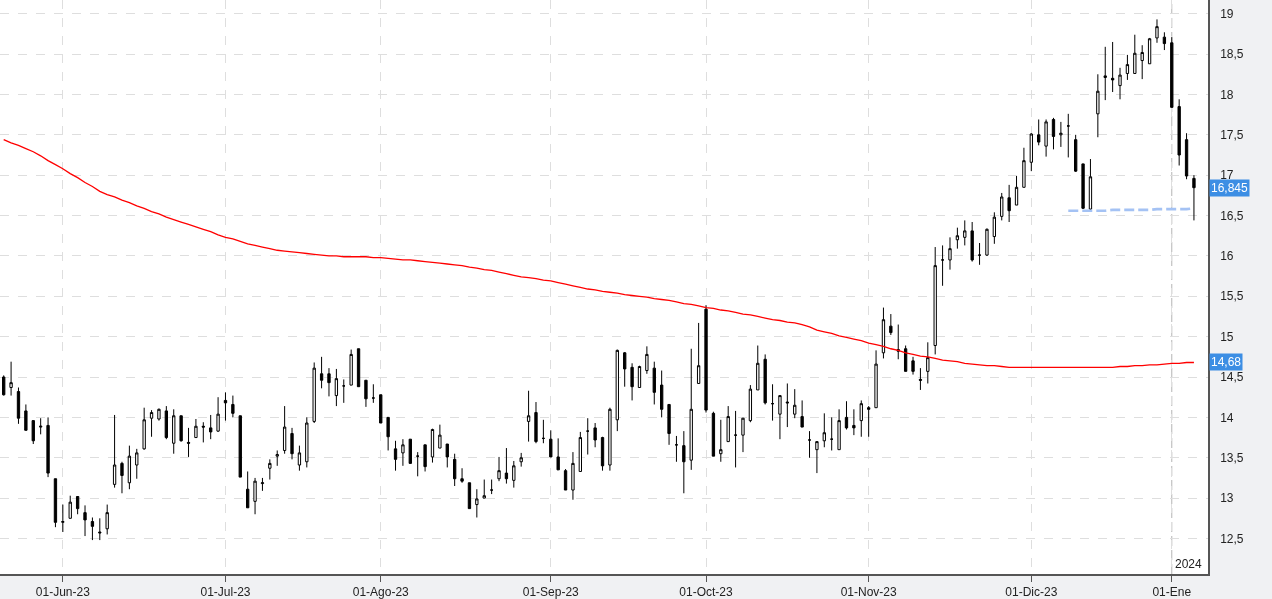 This screenshot has width=1272, height=599. Describe the element at coordinates (1227, 94) in the screenshot. I see `y-tick-label: 18` at that location.